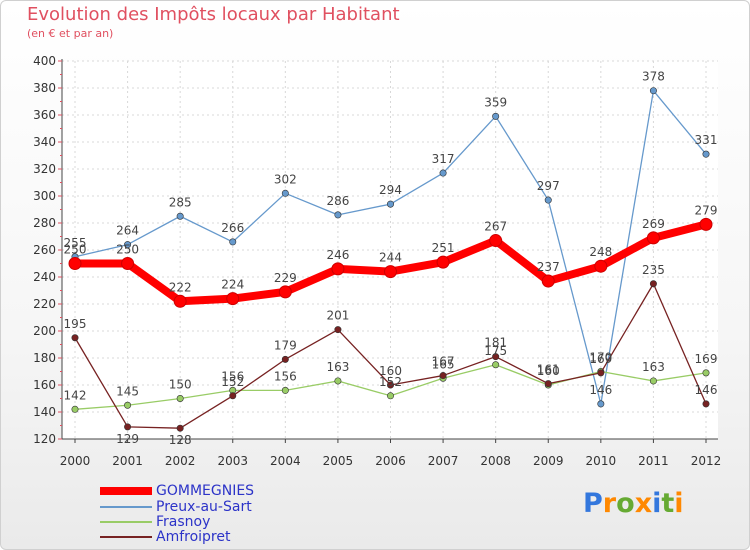 The height and width of the screenshot is (550, 750). What do you see at coordinates (337, 201) in the screenshot?
I see `data-label-preux-au-sart: 286` at bounding box center [337, 201].